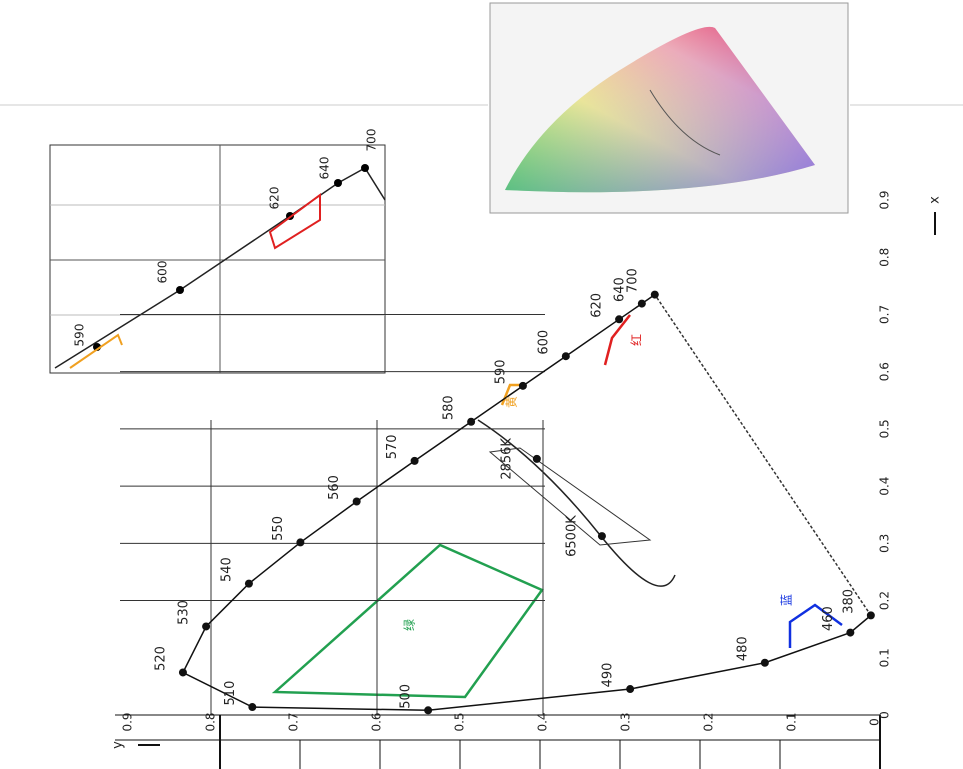 Image resolution: width=963 pixels, height=769 pixels. Describe the element at coordinates (163, 272) in the screenshot. I see `inset-label: 600` at that location.